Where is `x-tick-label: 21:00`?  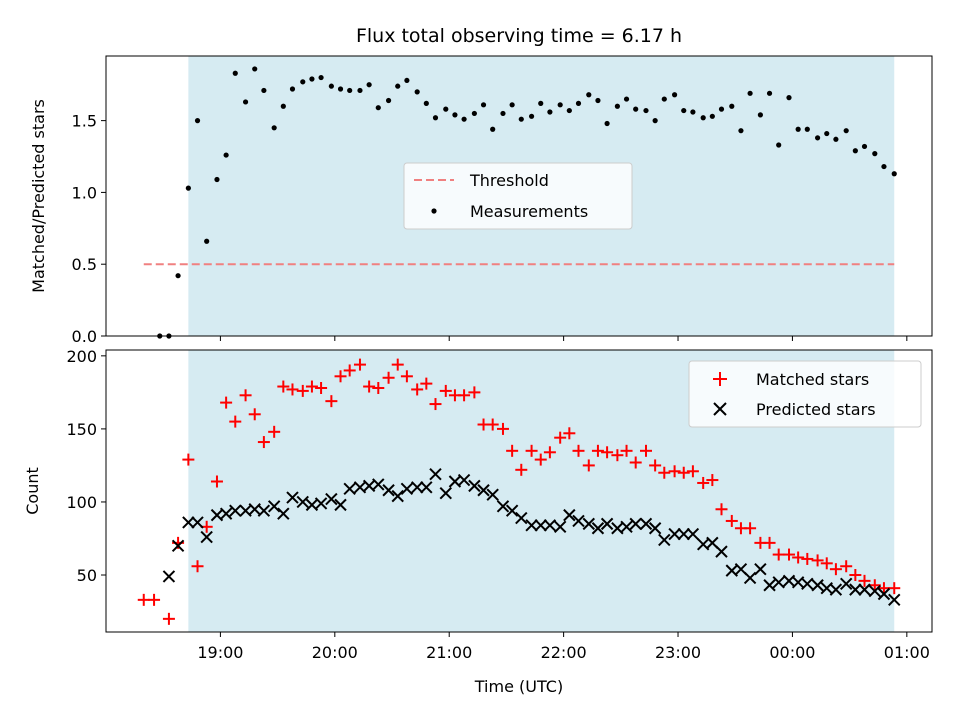 x-tick-label: 21:00 is located at coordinates (449, 652).